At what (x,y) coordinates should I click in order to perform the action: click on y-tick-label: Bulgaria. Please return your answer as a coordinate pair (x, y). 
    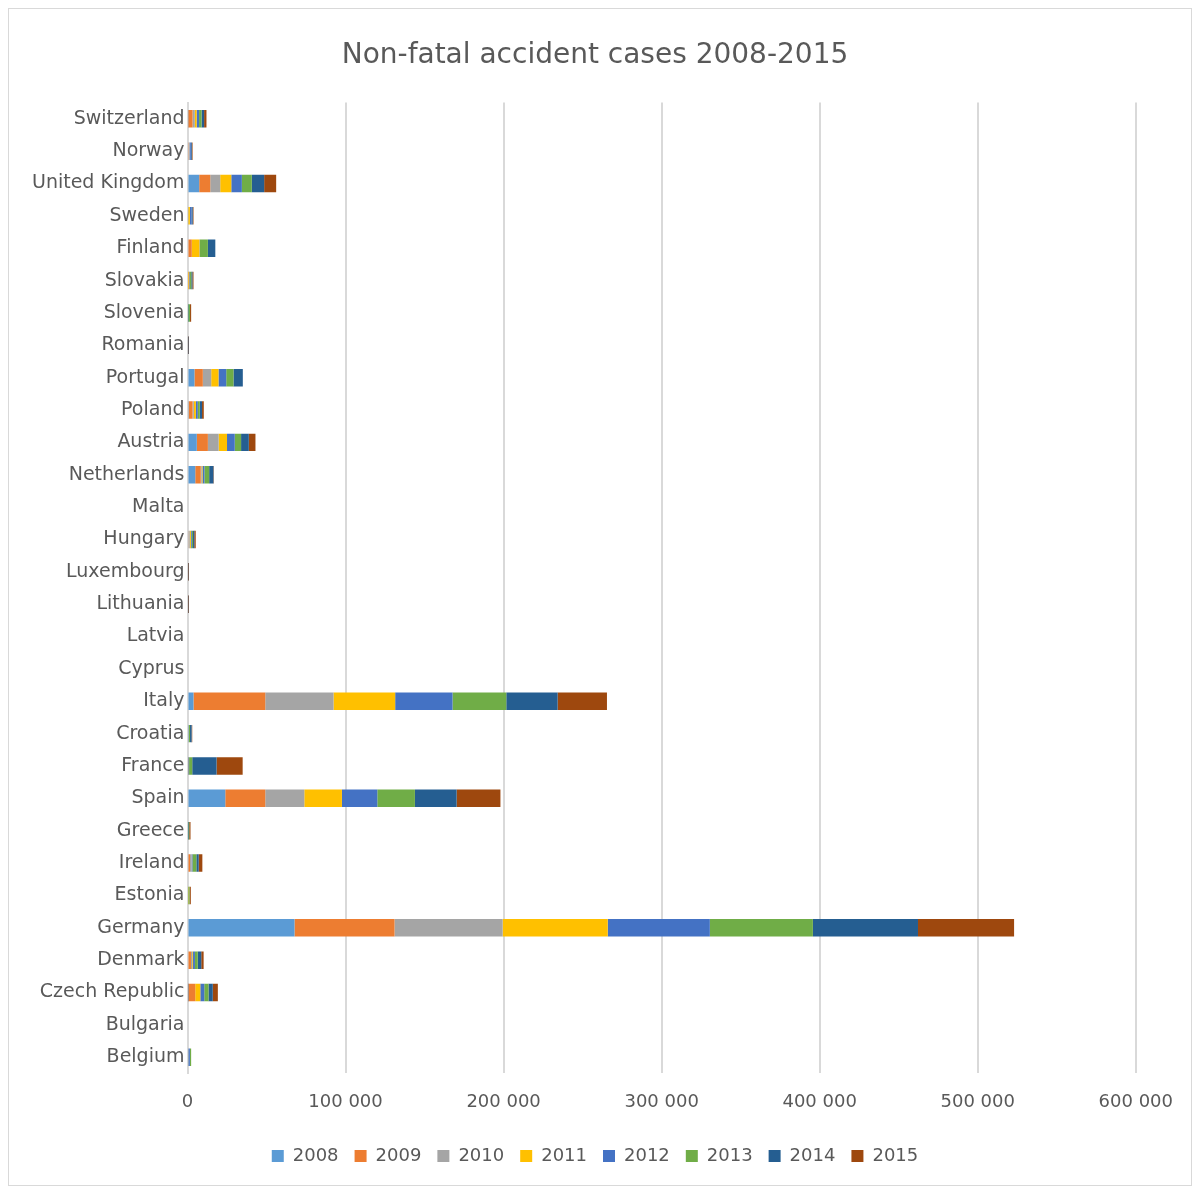
    Looking at the image, I should click on (145, 1022).